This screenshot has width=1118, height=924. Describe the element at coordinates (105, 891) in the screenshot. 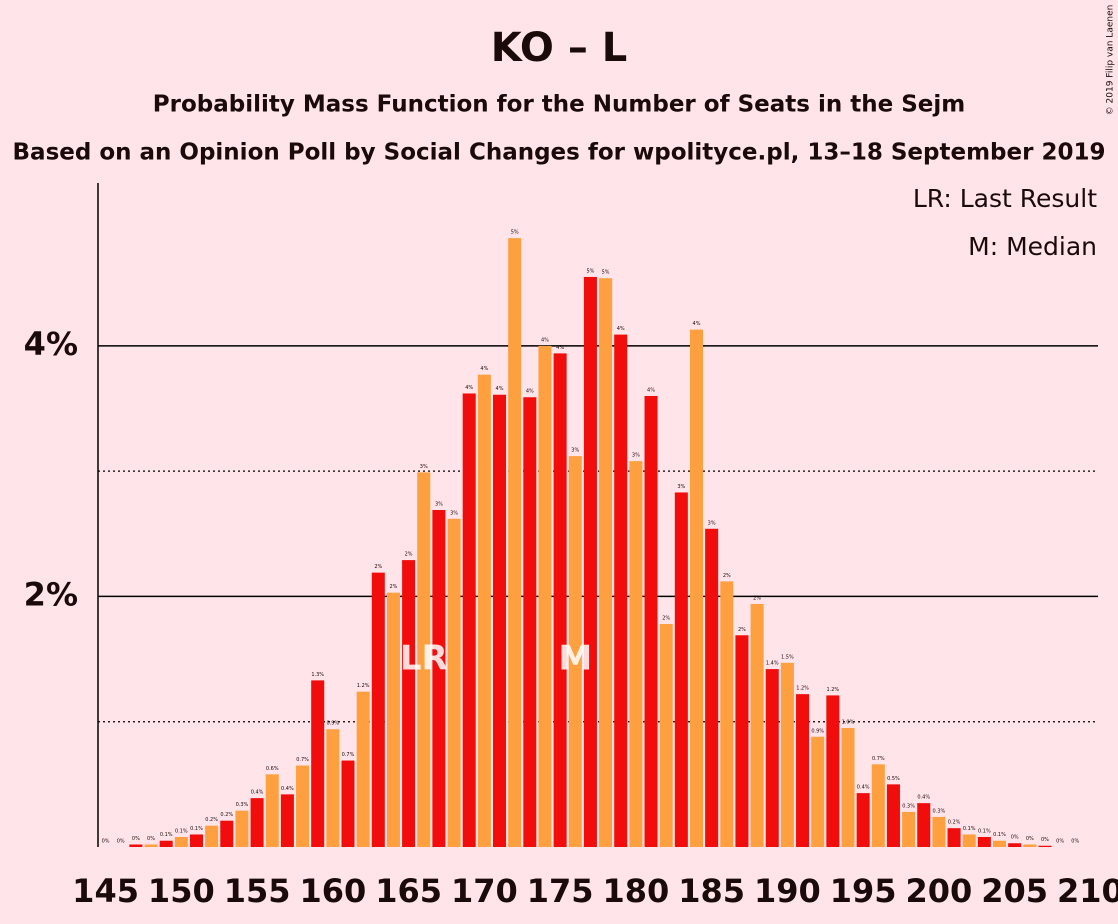

I see `x-tick-label: 145` at that location.